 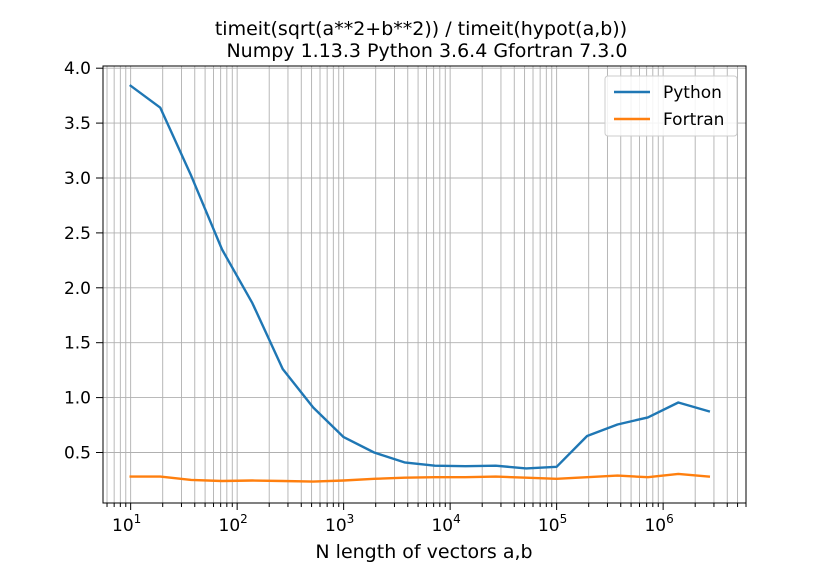 I want to click on y-tick-label: 0.5, so click(x=77, y=453).